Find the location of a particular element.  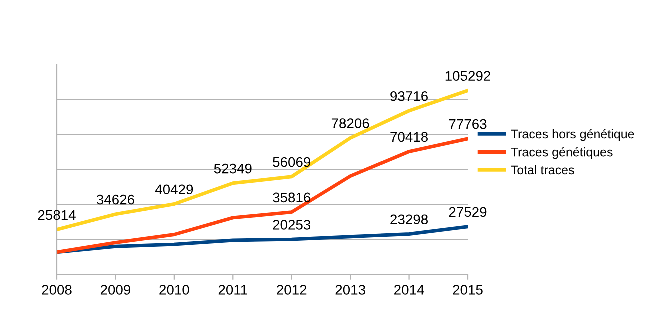

data-label: 35816 is located at coordinates (292, 197).